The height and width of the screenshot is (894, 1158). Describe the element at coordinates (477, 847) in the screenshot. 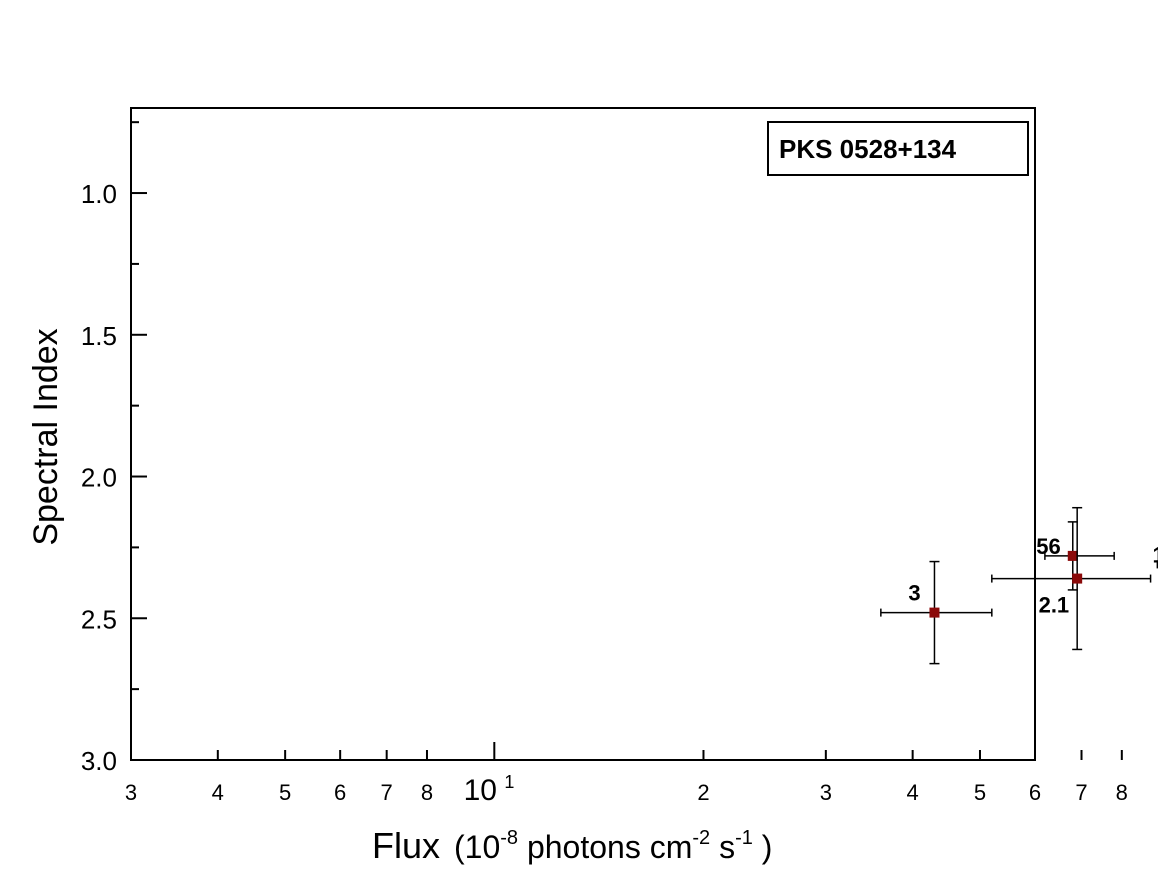

I see `x-label-open: (10` at that location.